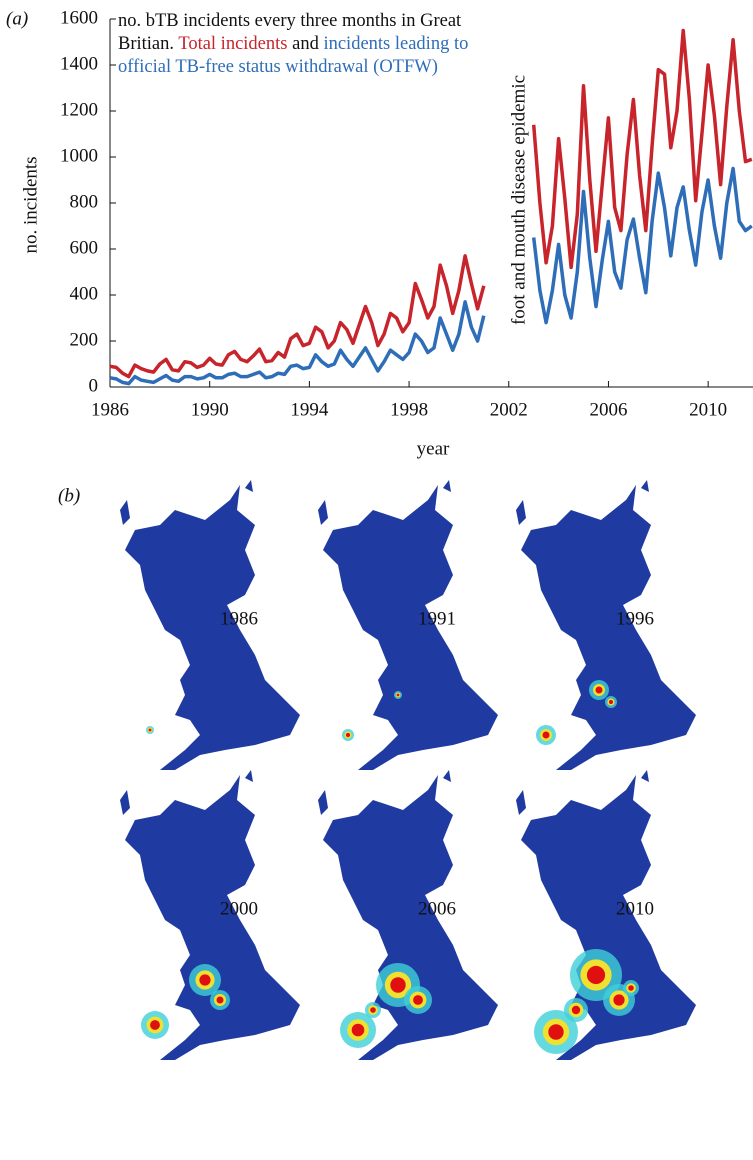 The width and height of the screenshot is (753, 1160). What do you see at coordinates (79, 109) in the screenshot?
I see `y-tick-label: 1200` at bounding box center [79, 109].